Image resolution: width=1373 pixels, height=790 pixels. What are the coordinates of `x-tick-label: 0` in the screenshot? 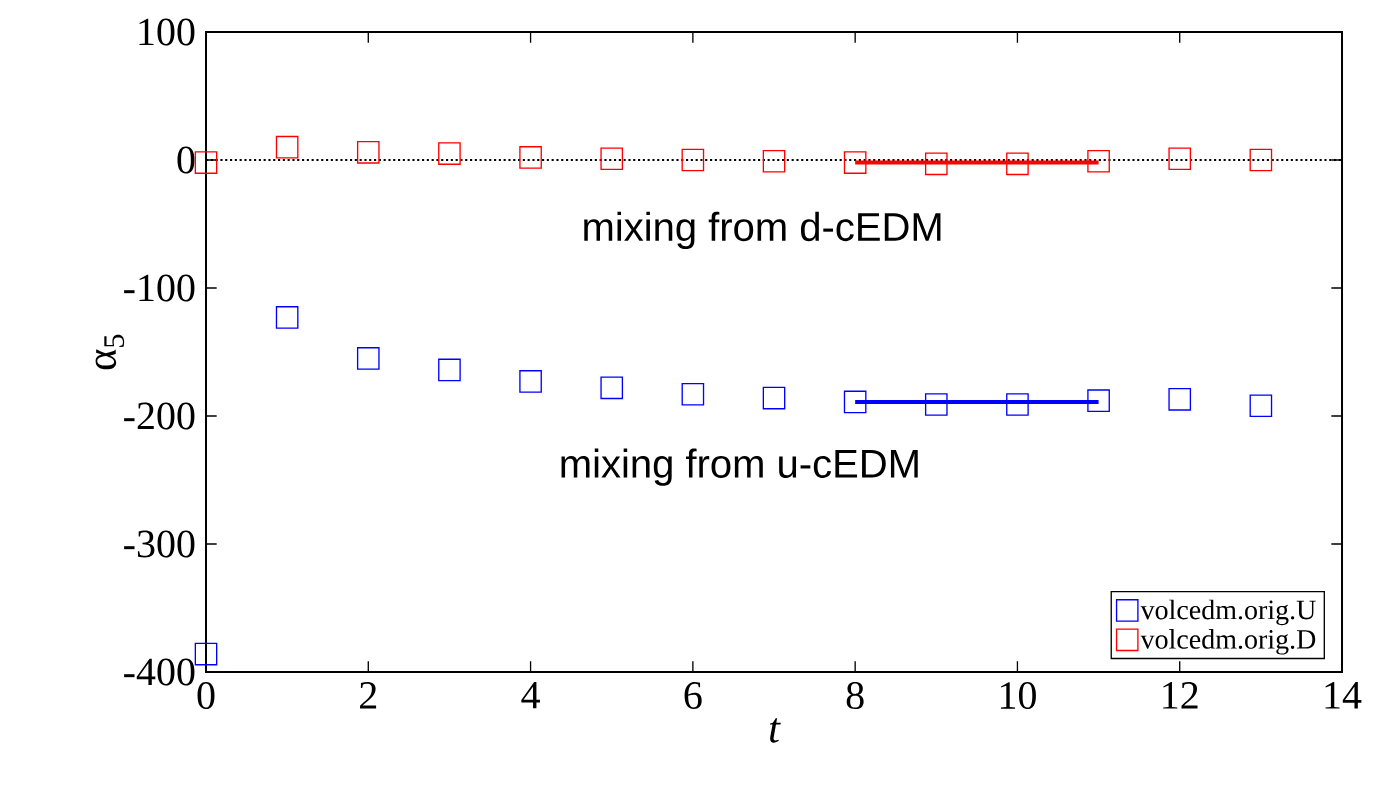 It's located at (206, 696).